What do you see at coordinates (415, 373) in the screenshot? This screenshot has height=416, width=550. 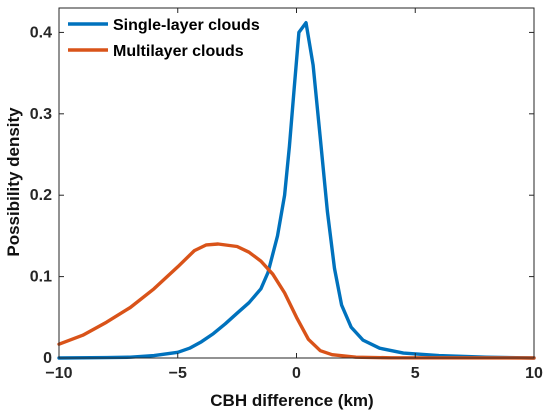 I see `x-tick-label: 5` at bounding box center [415, 373].